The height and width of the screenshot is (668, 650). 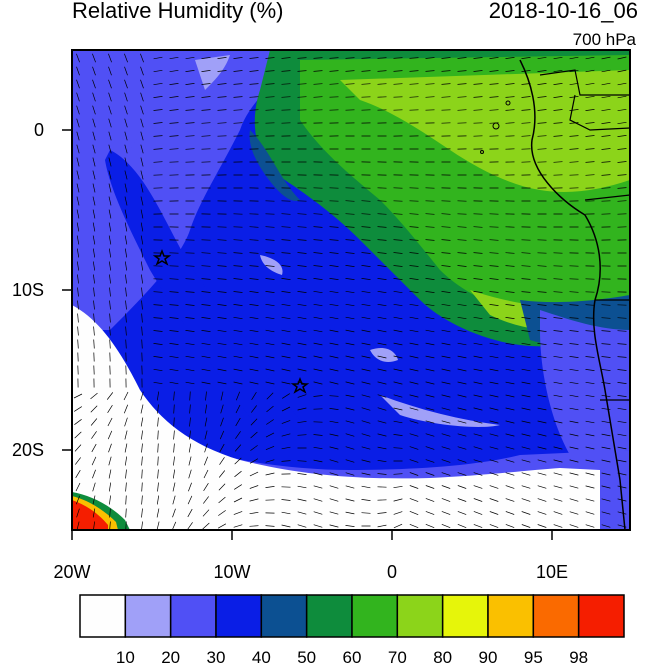 What do you see at coordinates (27, 290) in the screenshot?
I see `lat-label-10s: 10S` at bounding box center [27, 290].